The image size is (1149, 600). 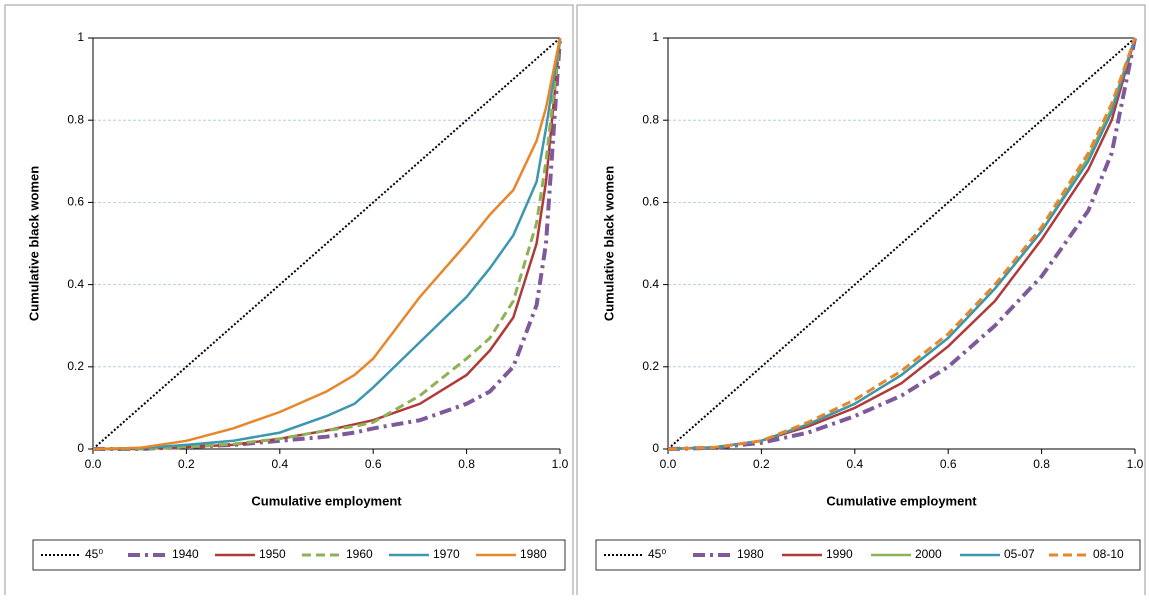 I want to click on legend-label: 1990, so click(x=839, y=554).